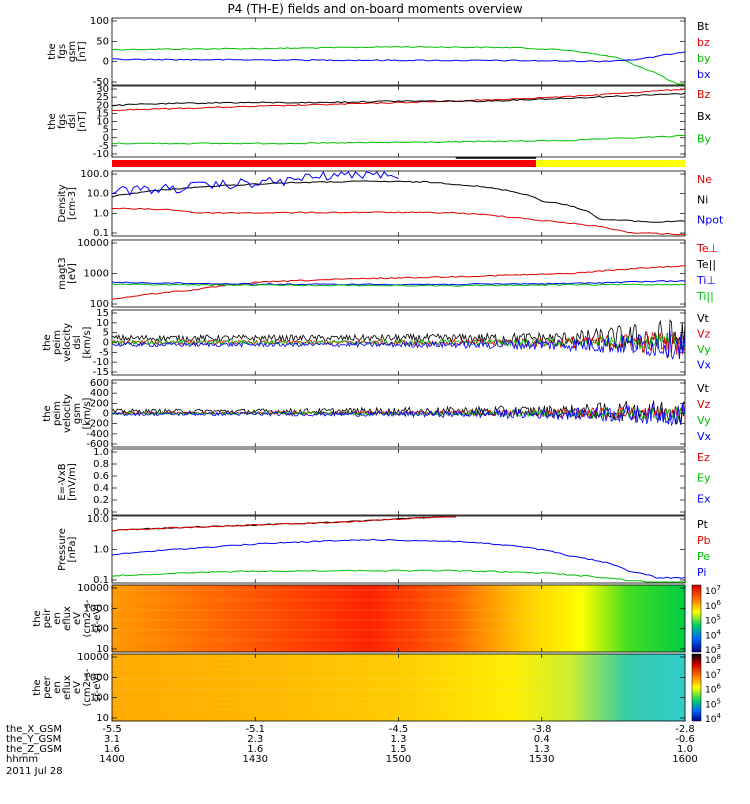  I want to click on y-tick-label: 1.0, so click(101, 213).